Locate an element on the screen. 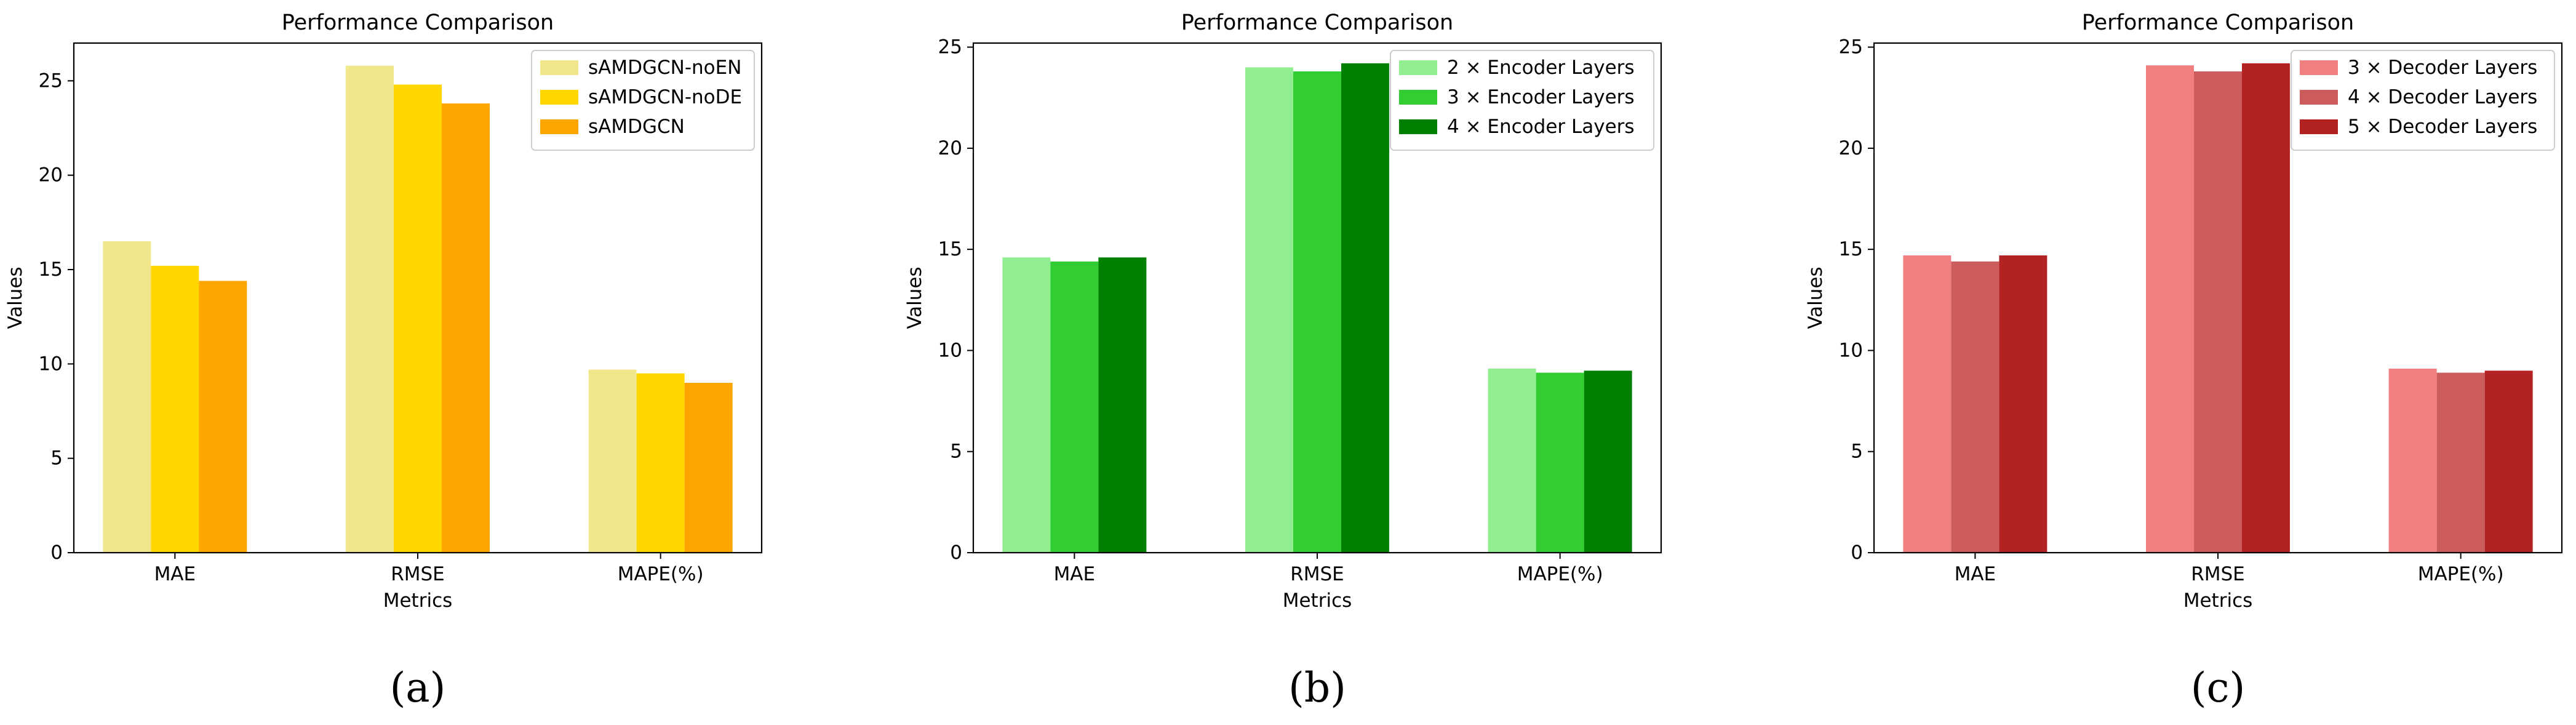 Image resolution: width=2576 pixels, height=725 pixels. legend-entry-label: sAMDGCN-noDE is located at coordinates (665, 97).